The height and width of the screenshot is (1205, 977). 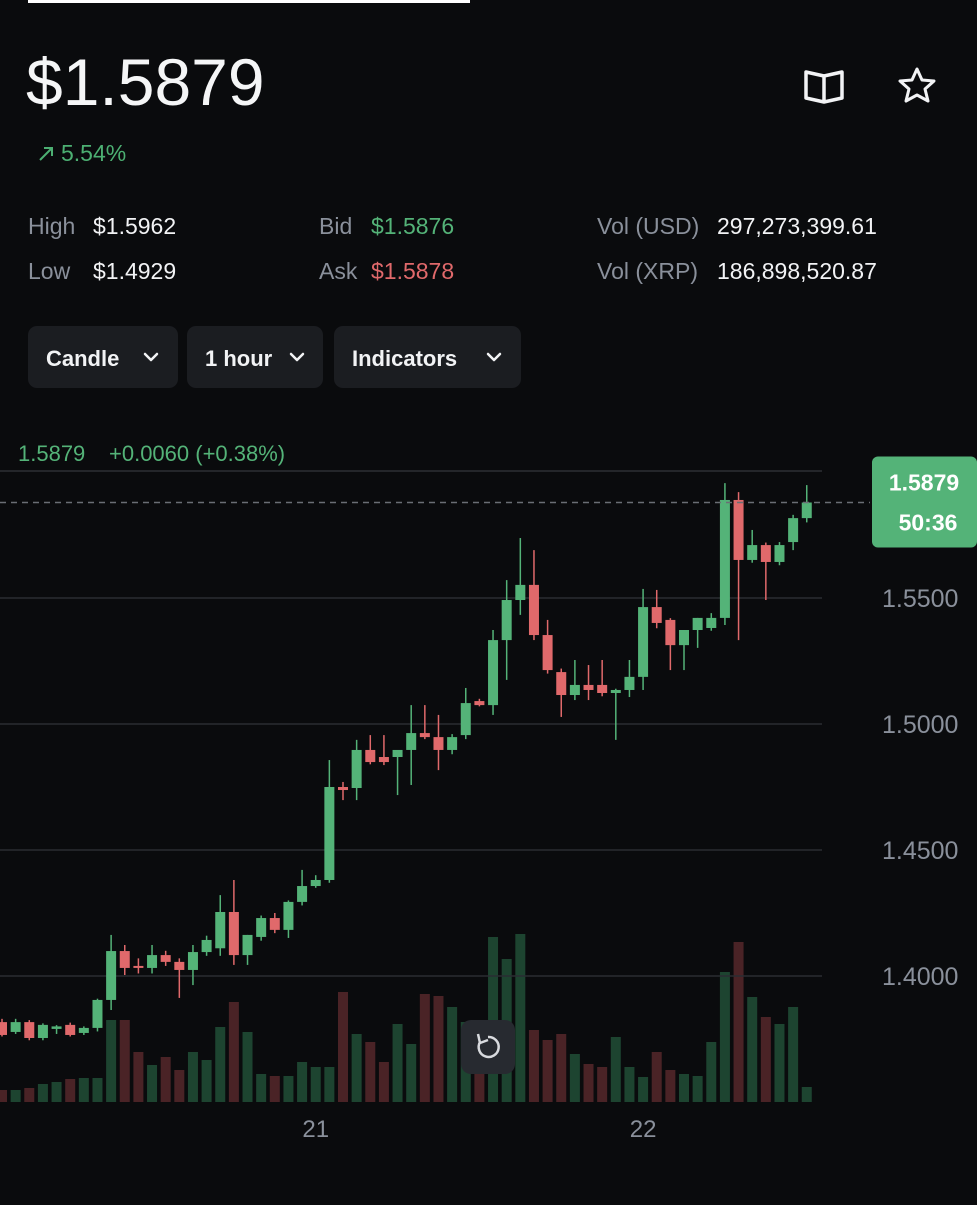 I want to click on price-tag-value: 1.5879, so click(x=924, y=482).